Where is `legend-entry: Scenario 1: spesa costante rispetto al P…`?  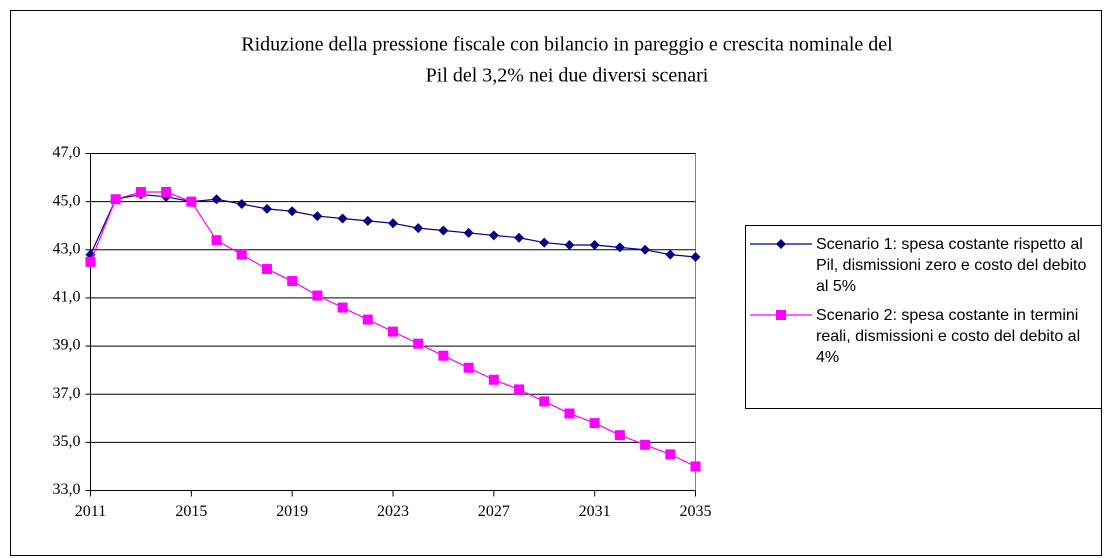 legend-entry: Scenario 1: spesa costante rispetto al P… is located at coordinates (925, 265).